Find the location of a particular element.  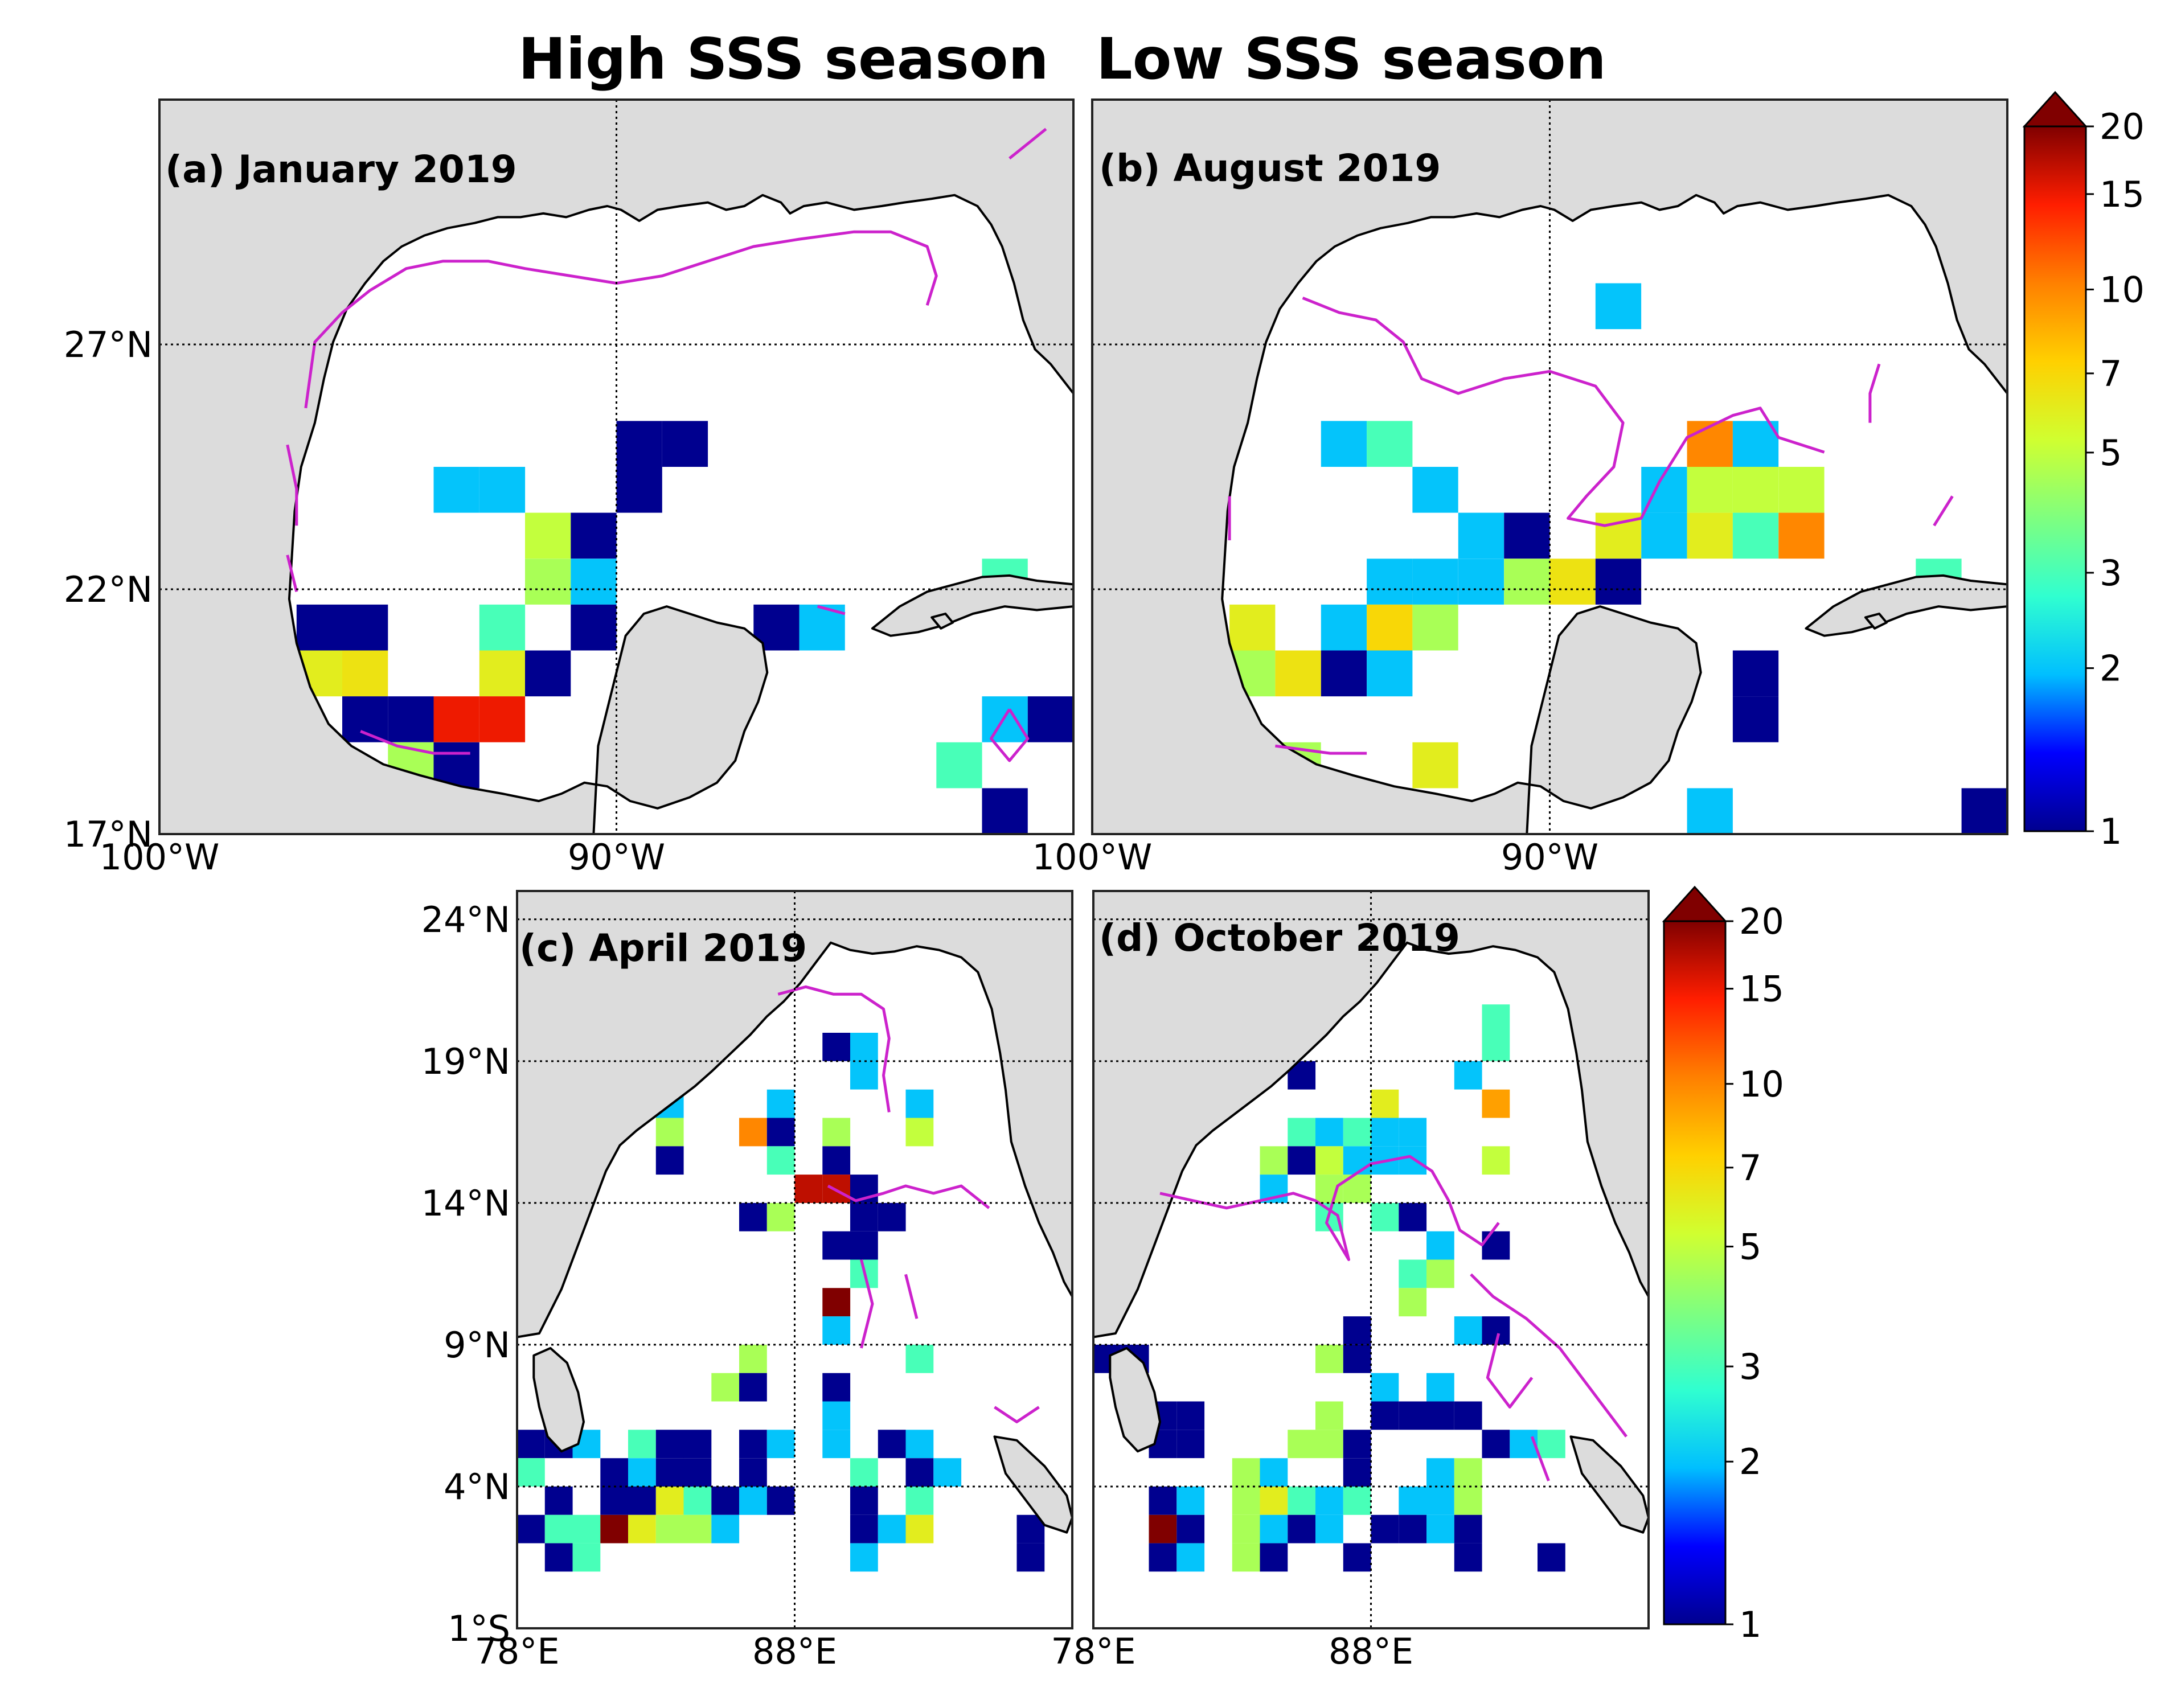

latitude-tick-label: 9°N is located at coordinates (477, 1345).